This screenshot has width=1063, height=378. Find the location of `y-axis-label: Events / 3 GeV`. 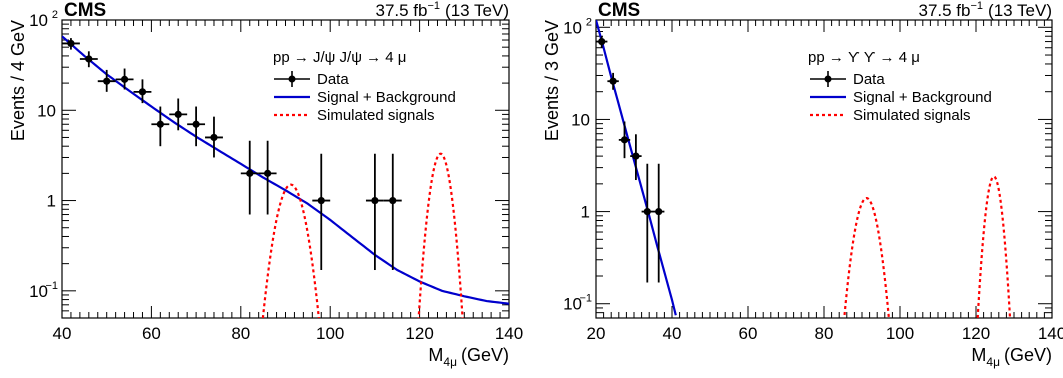

y-axis-label: Events / 3 GeV is located at coordinates (552, 80).